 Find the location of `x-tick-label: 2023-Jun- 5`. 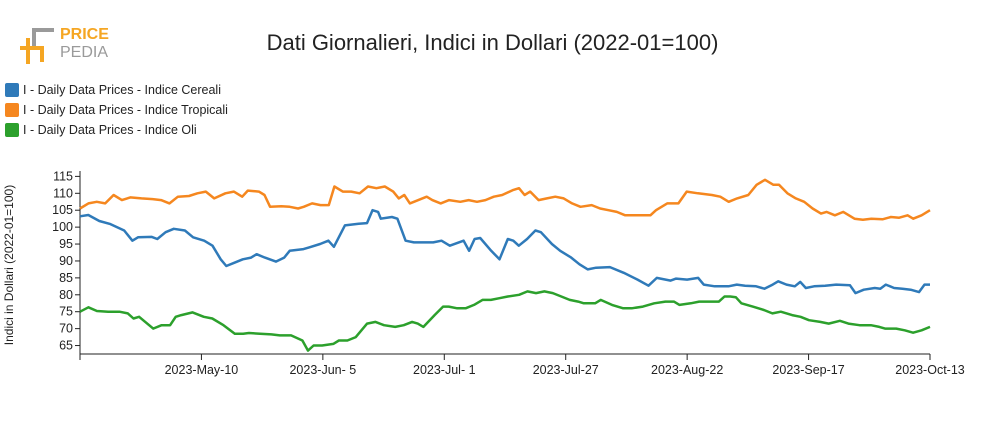

x-tick-label: 2023-Jun- 5 is located at coordinates (322, 370).